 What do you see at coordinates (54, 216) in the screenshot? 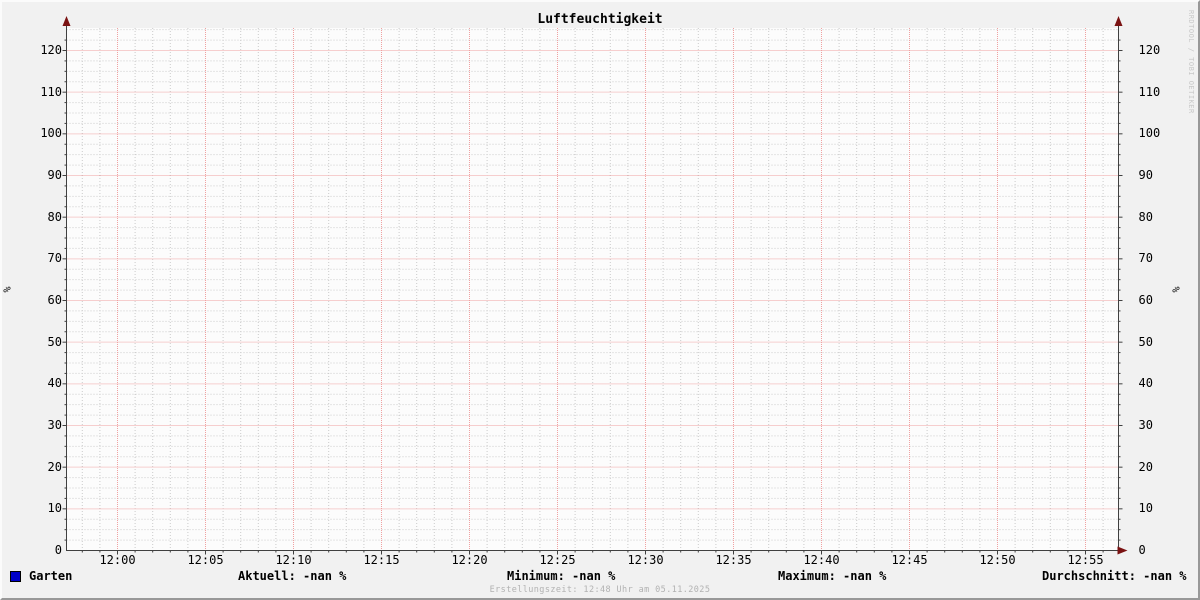
I see `y-tick-label-left: 80` at bounding box center [54, 216].